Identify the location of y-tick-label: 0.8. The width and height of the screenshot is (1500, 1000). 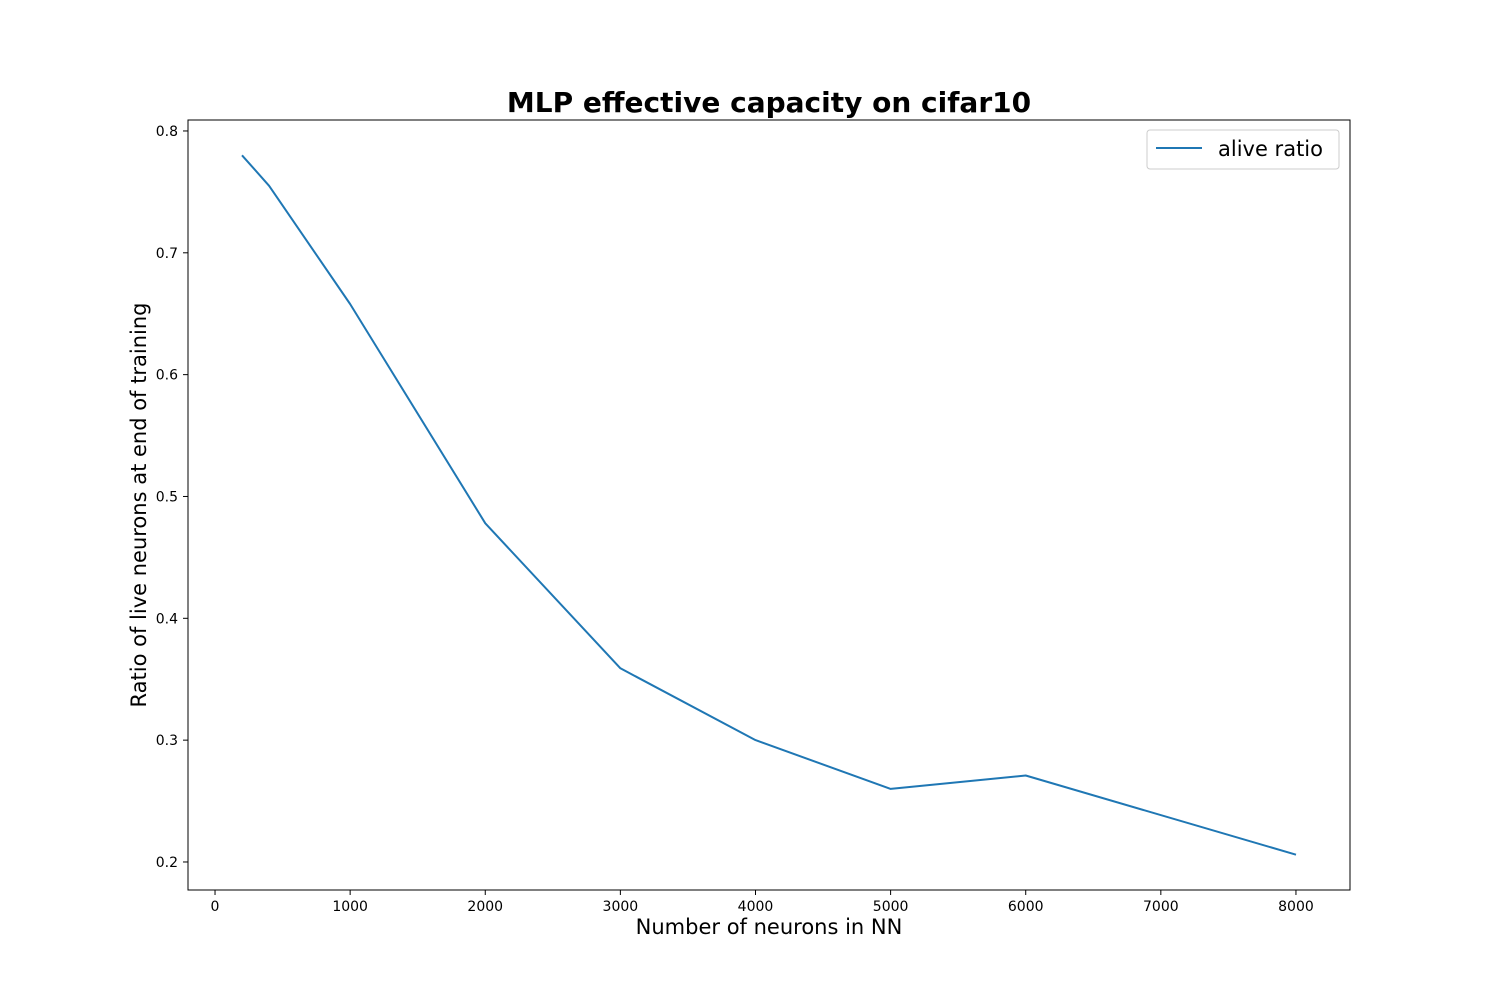
(167, 132).